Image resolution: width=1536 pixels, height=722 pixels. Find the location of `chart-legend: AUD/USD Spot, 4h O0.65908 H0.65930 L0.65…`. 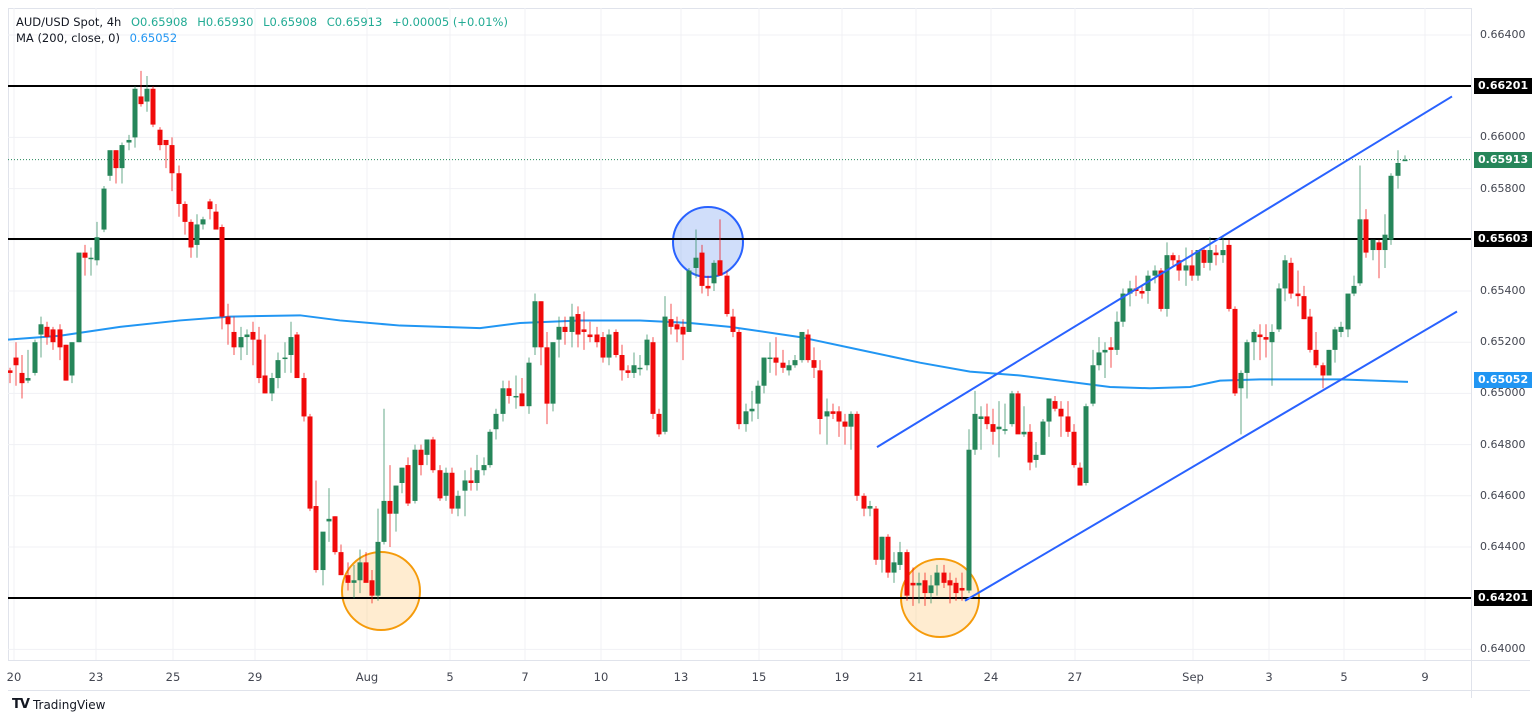

chart-legend: AUD/USD Spot, 4h O0.65908 H0.65930 L0.65… is located at coordinates (262, 30).